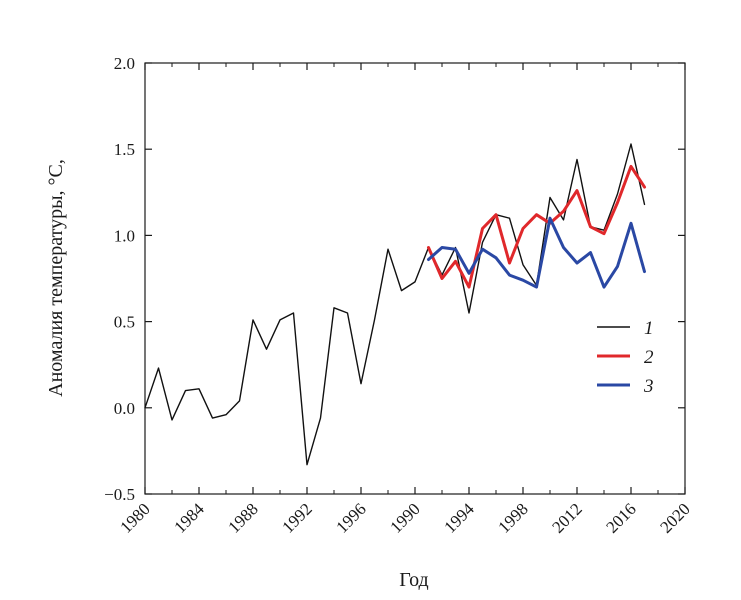 The image size is (741, 600). What do you see at coordinates (242, 517) in the screenshot?
I see `x-tick-label: 1988` at bounding box center [242, 517].